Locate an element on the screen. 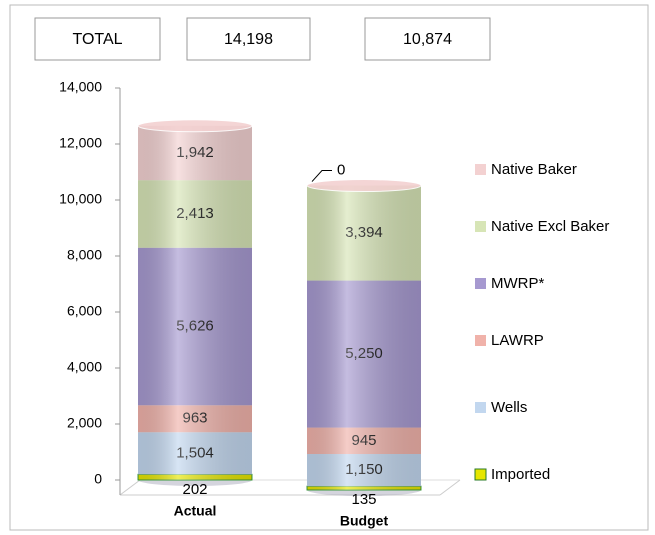 The image size is (655, 535). legend-label: LAWRP is located at coordinates (517, 340).